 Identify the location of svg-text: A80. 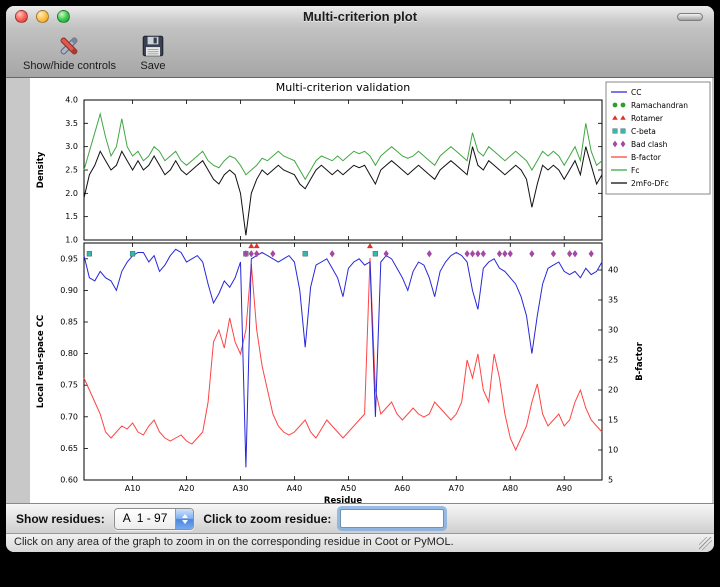
(510, 488).